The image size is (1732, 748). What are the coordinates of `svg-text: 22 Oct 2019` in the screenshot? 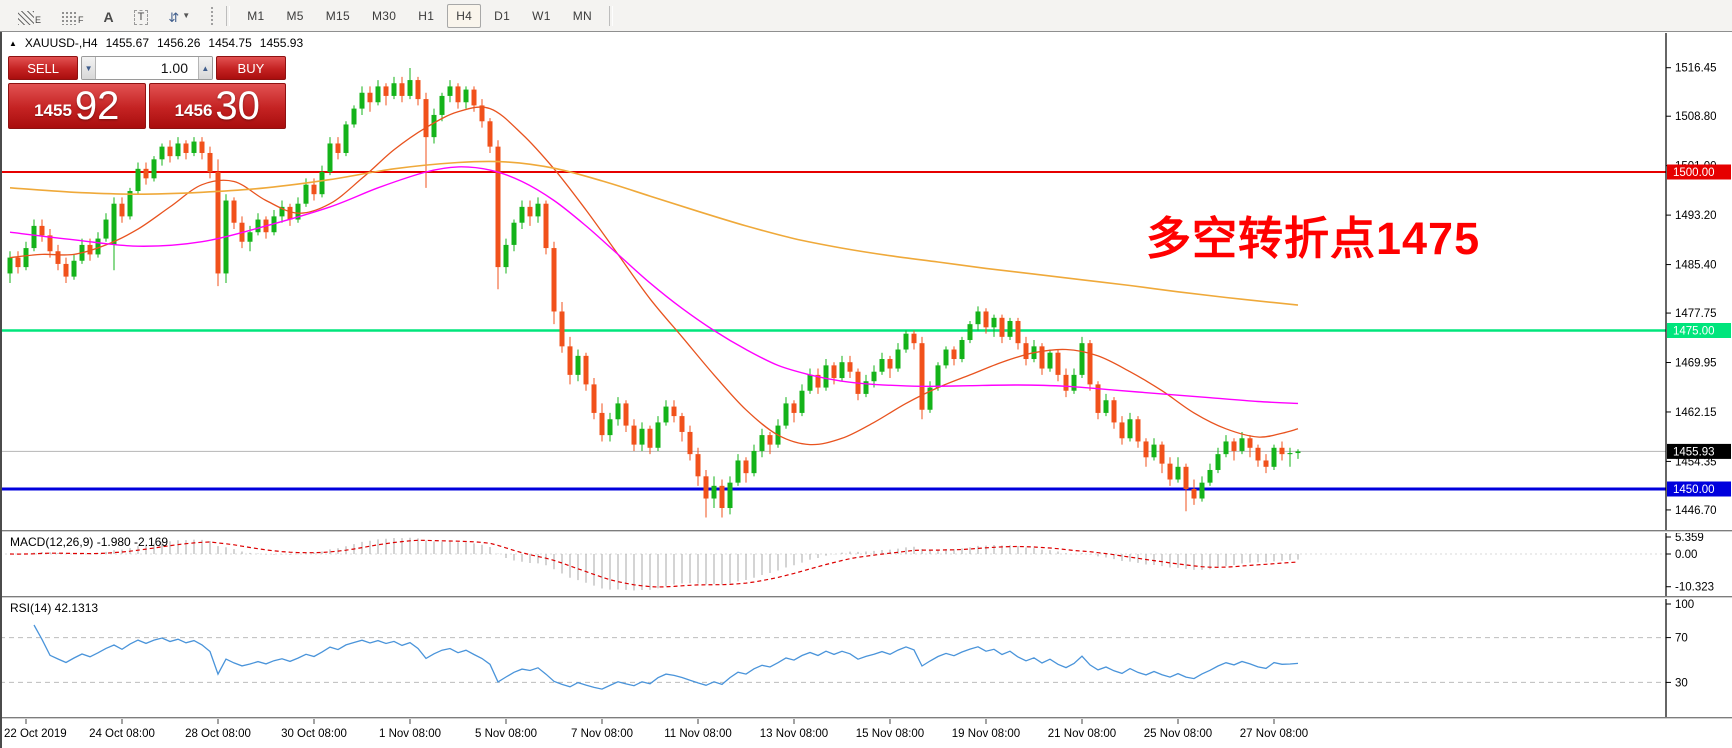 It's located at (35, 734).